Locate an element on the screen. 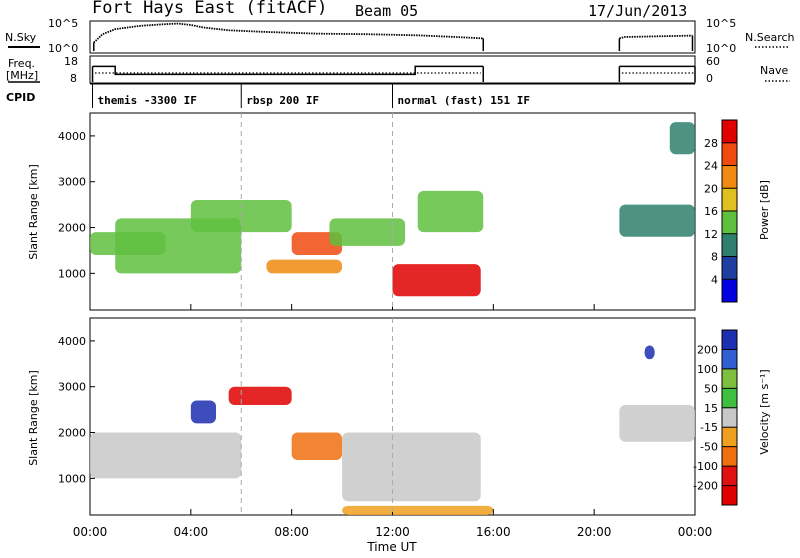 Image resolution: width=800 pixels, height=558 pixels. power-ytick-label-1: 2000 is located at coordinates (72, 228).